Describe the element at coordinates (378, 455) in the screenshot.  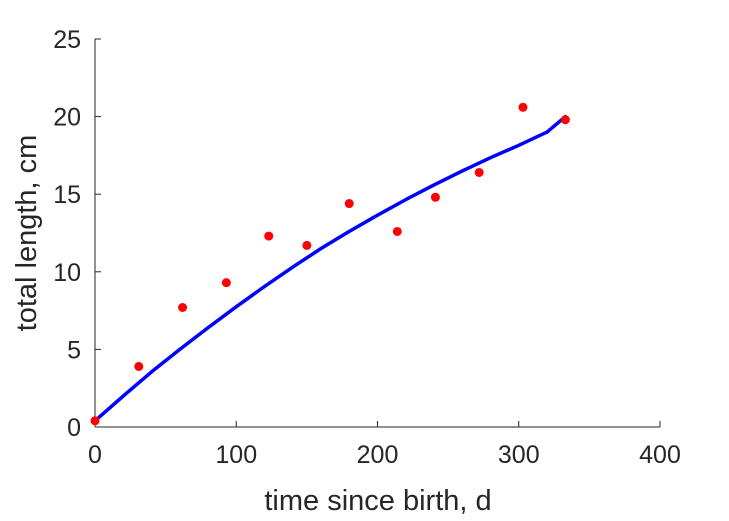
I see `x-tick-label: 200` at that location.